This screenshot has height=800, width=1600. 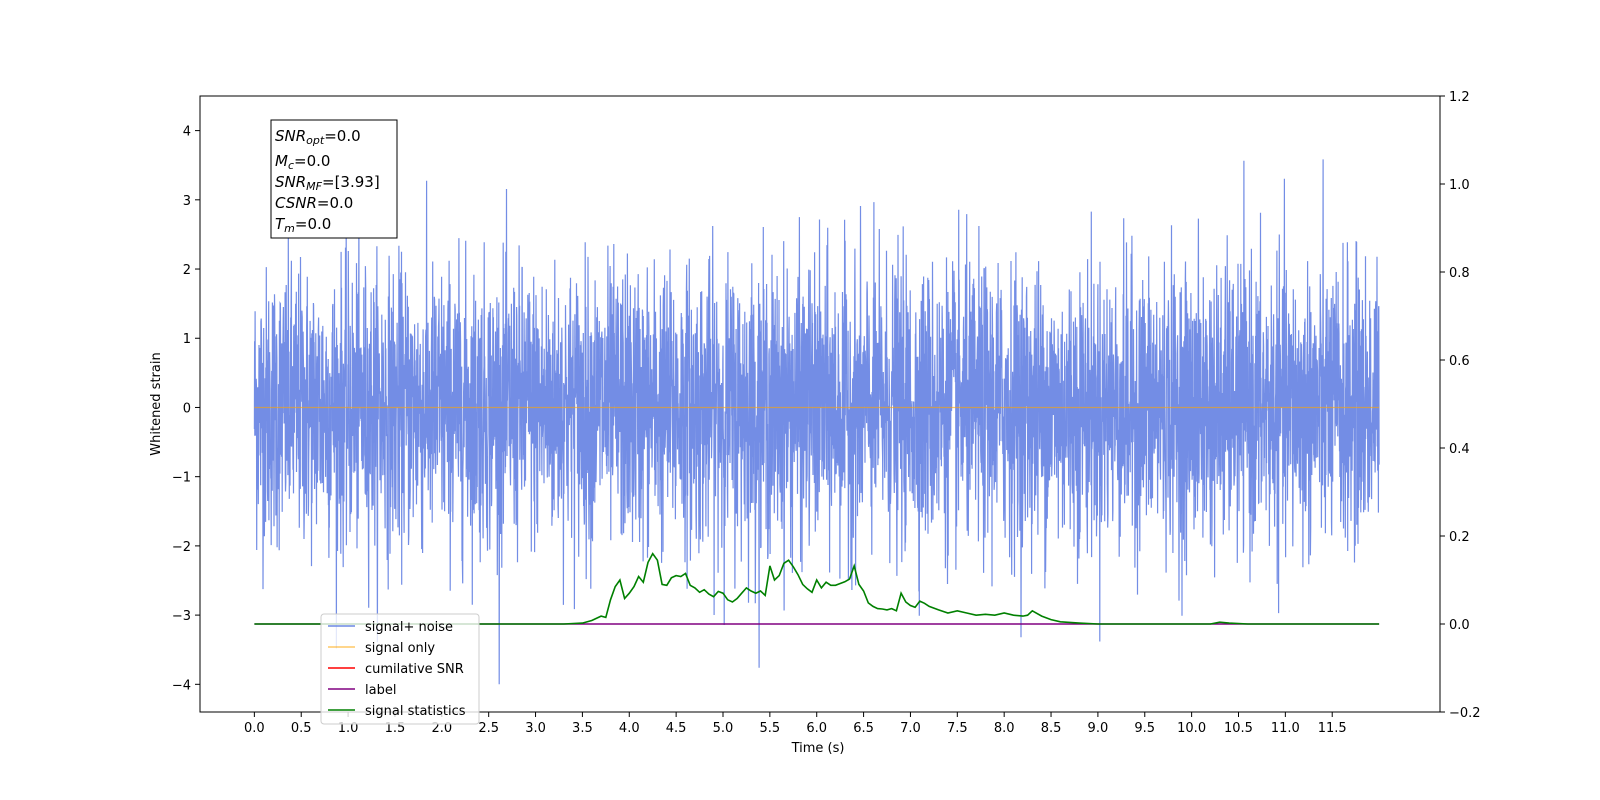 What do you see at coordinates (400, 648) in the screenshot?
I see `legend-entry-signal: signal only` at bounding box center [400, 648].